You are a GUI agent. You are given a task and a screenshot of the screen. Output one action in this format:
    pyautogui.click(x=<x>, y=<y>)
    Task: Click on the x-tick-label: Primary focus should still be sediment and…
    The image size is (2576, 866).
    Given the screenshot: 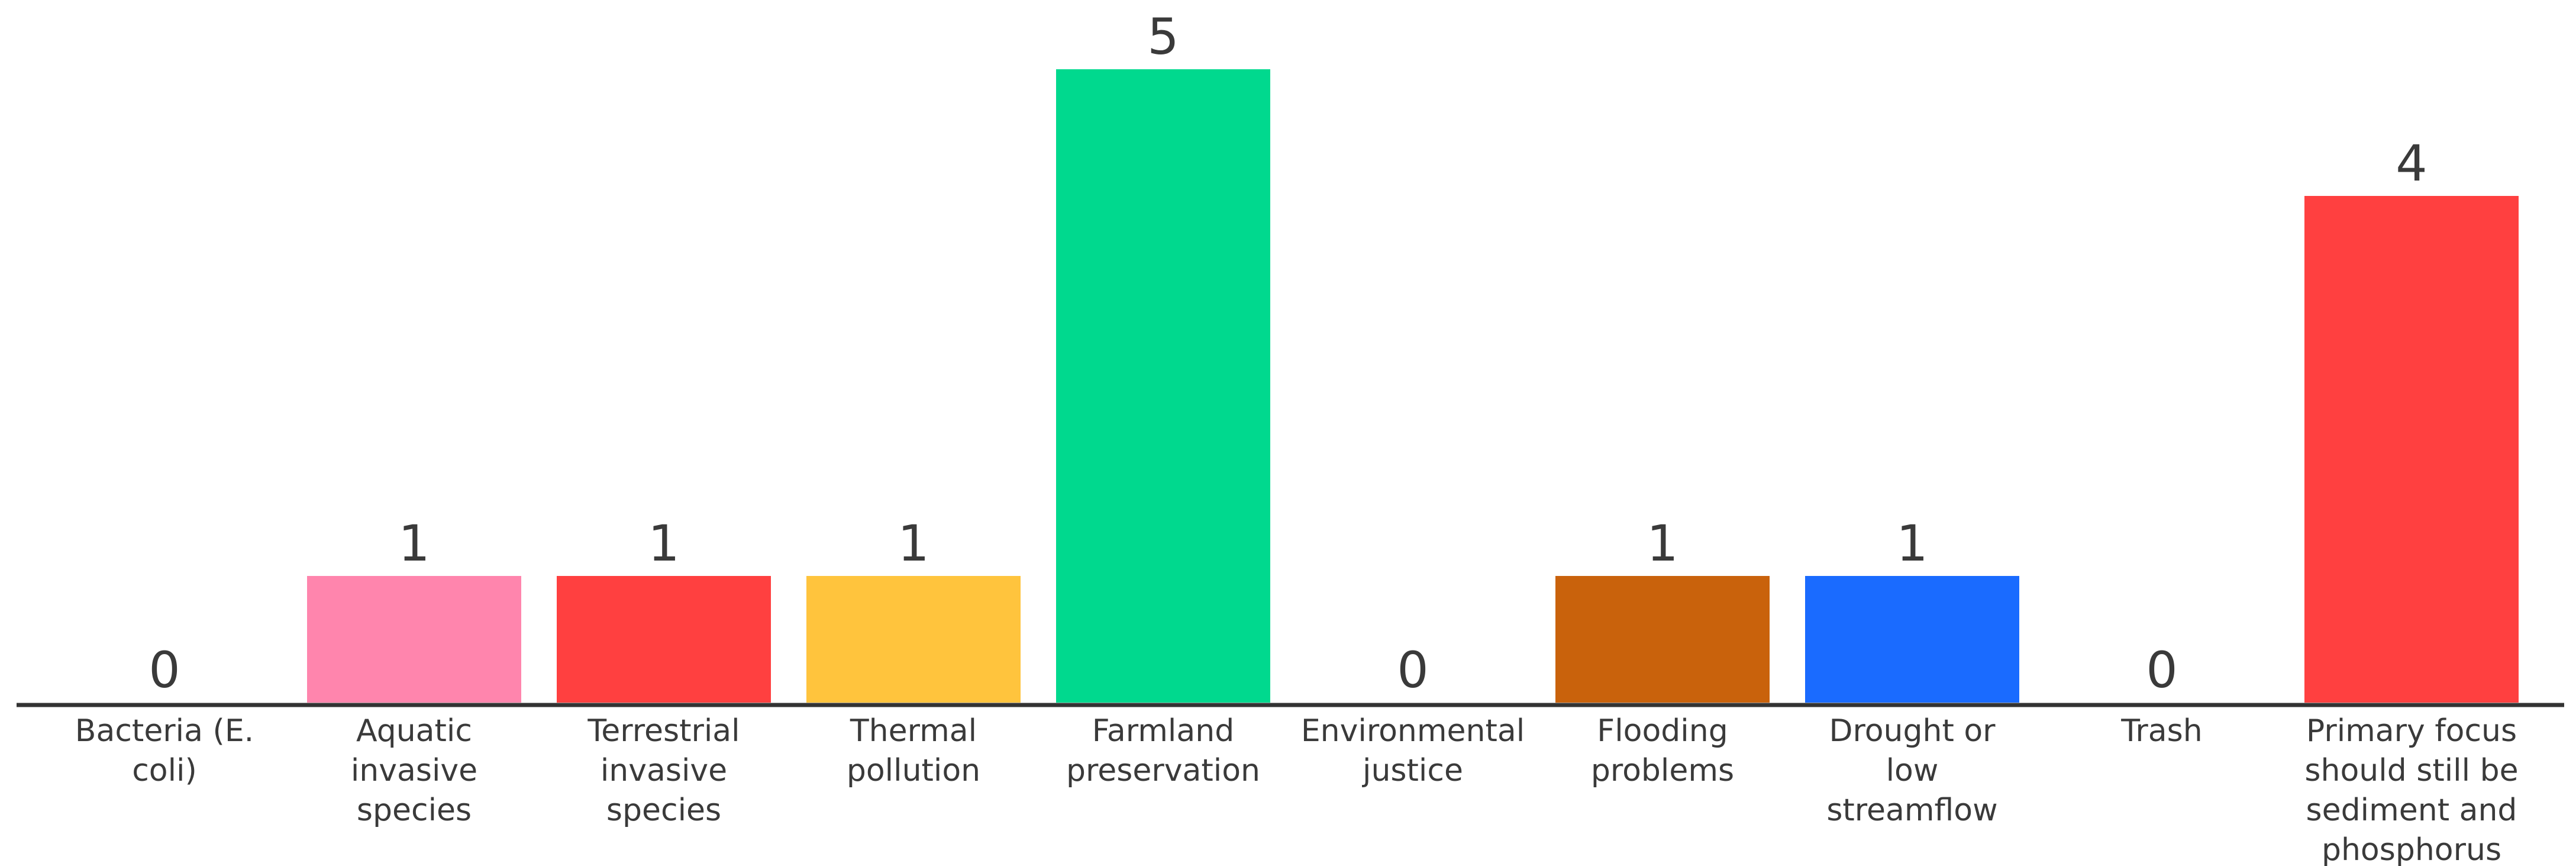 What is the action you would take?
    pyautogui.click(x=2411, y=789)
    